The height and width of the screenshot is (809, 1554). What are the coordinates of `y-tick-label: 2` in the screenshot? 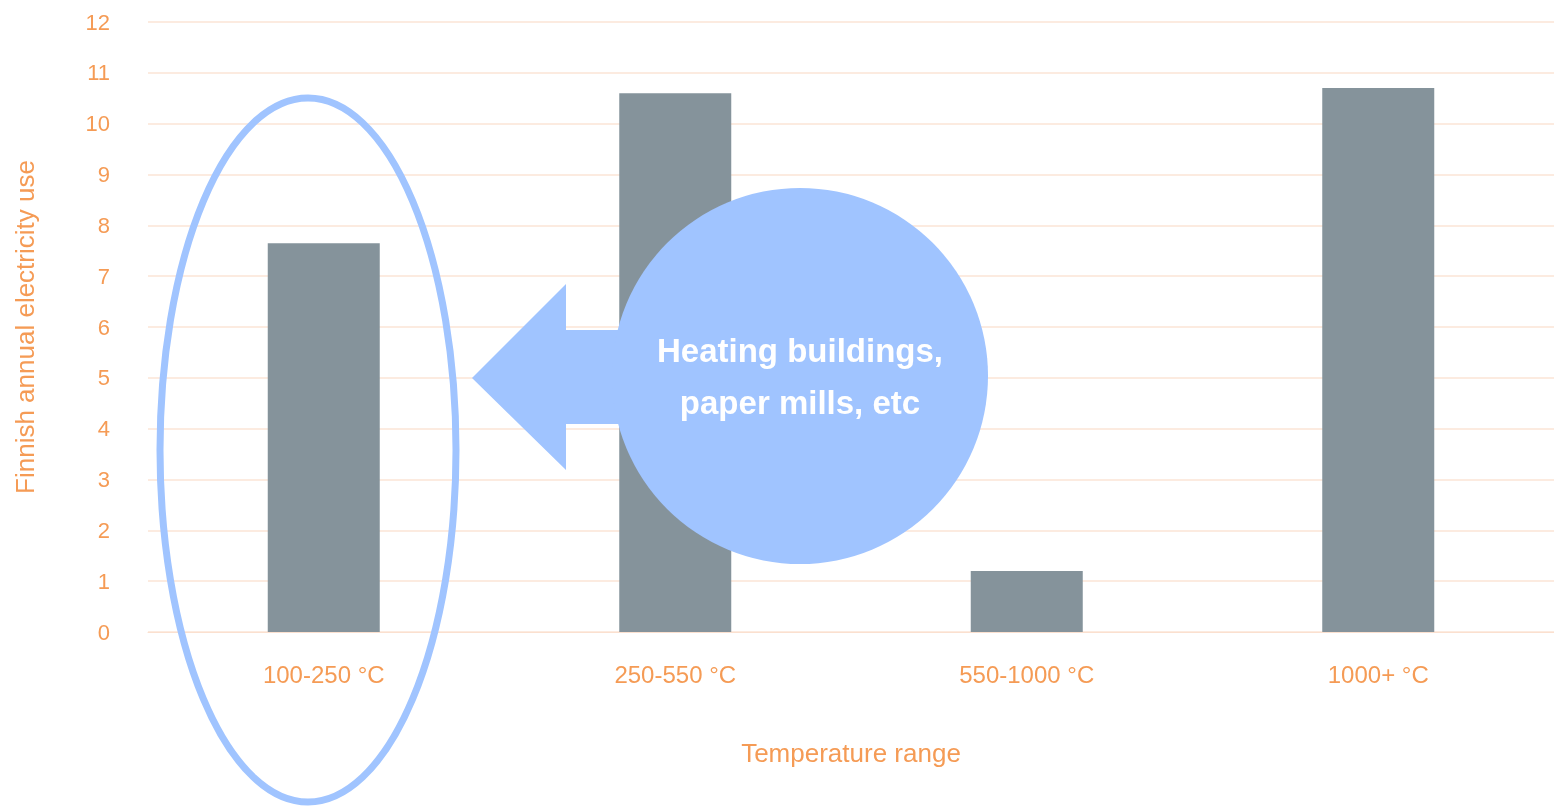 It's located at (103, 530).